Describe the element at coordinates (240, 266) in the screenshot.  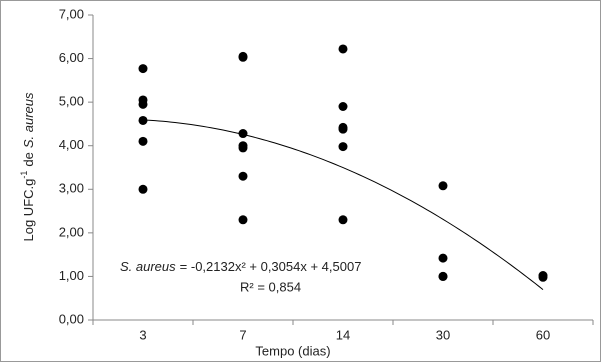
I see `trend-equation: S. aureus = -0,2132x² + 0,3054x + 4,5007` at that location.